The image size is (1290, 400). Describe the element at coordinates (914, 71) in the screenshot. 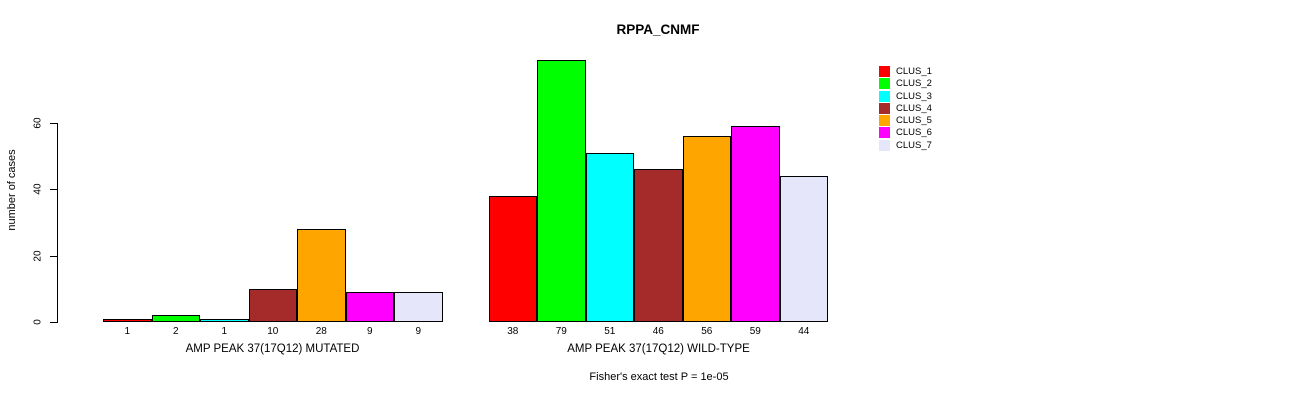

I see `legend-label: CLUS_1` at that location.